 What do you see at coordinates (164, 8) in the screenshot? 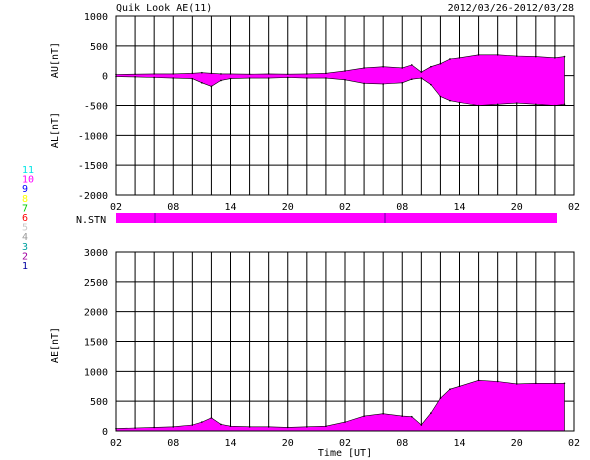
I see `chart-title: Quik Look AE(11)` at bounding box center [164, 8].